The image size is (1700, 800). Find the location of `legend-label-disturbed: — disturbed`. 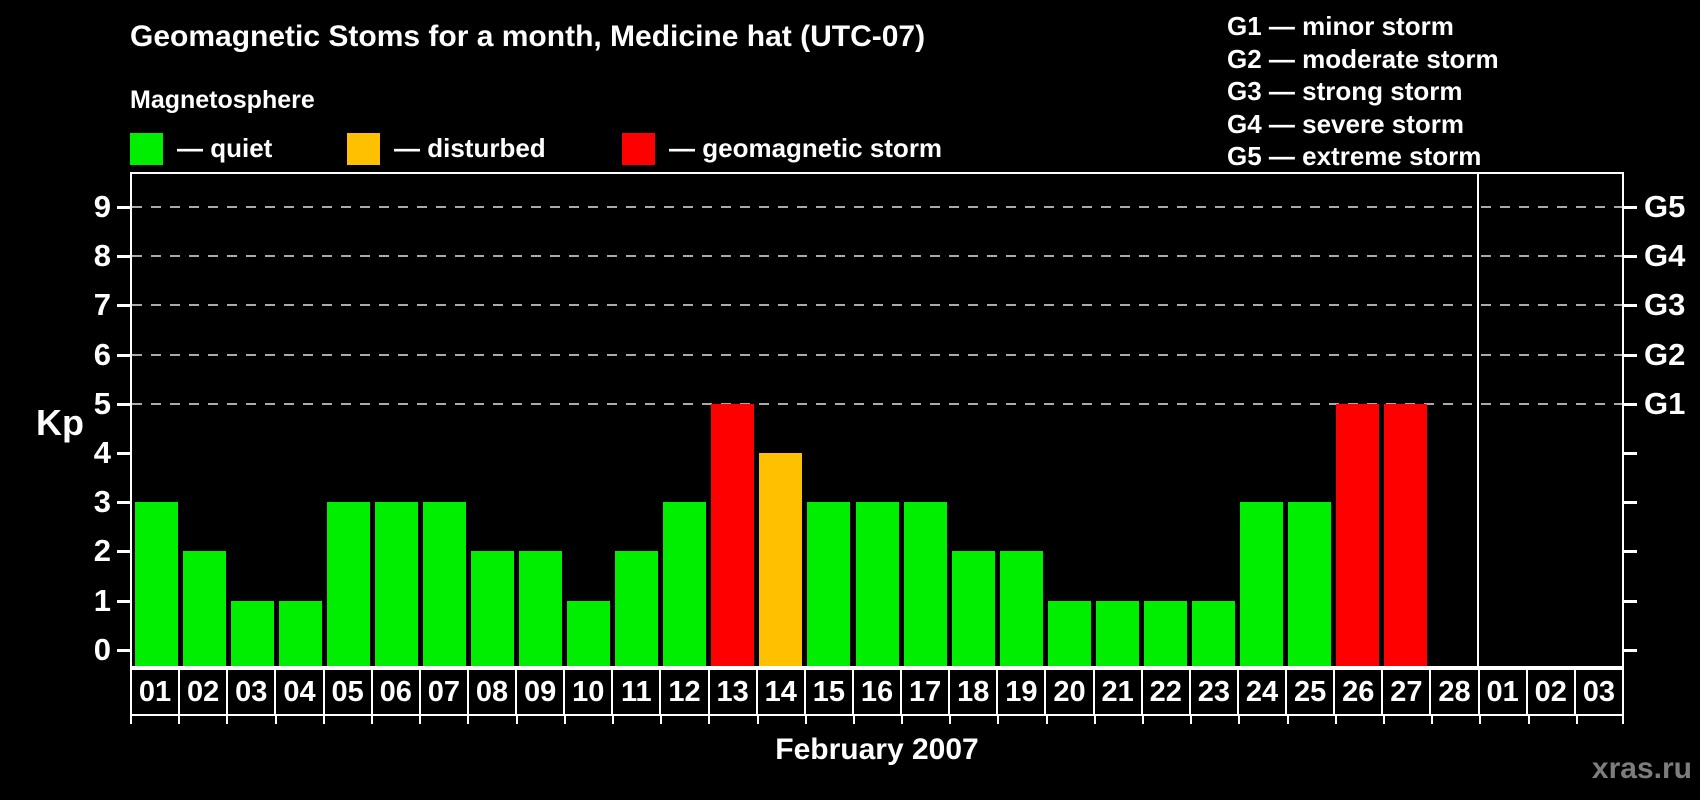

legend-label-disturbed: — disturbed is located at coordinates (470, 148).